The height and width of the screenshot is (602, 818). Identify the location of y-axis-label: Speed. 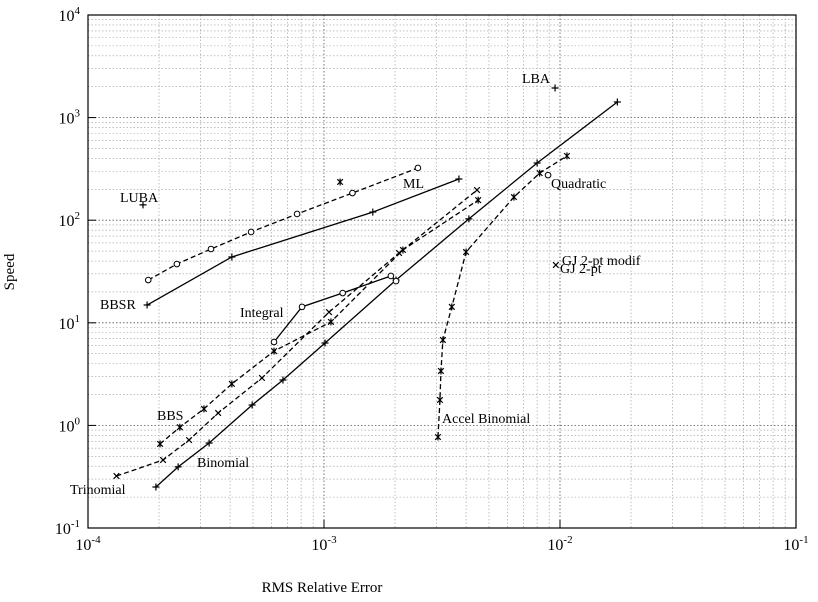
(10, 271).